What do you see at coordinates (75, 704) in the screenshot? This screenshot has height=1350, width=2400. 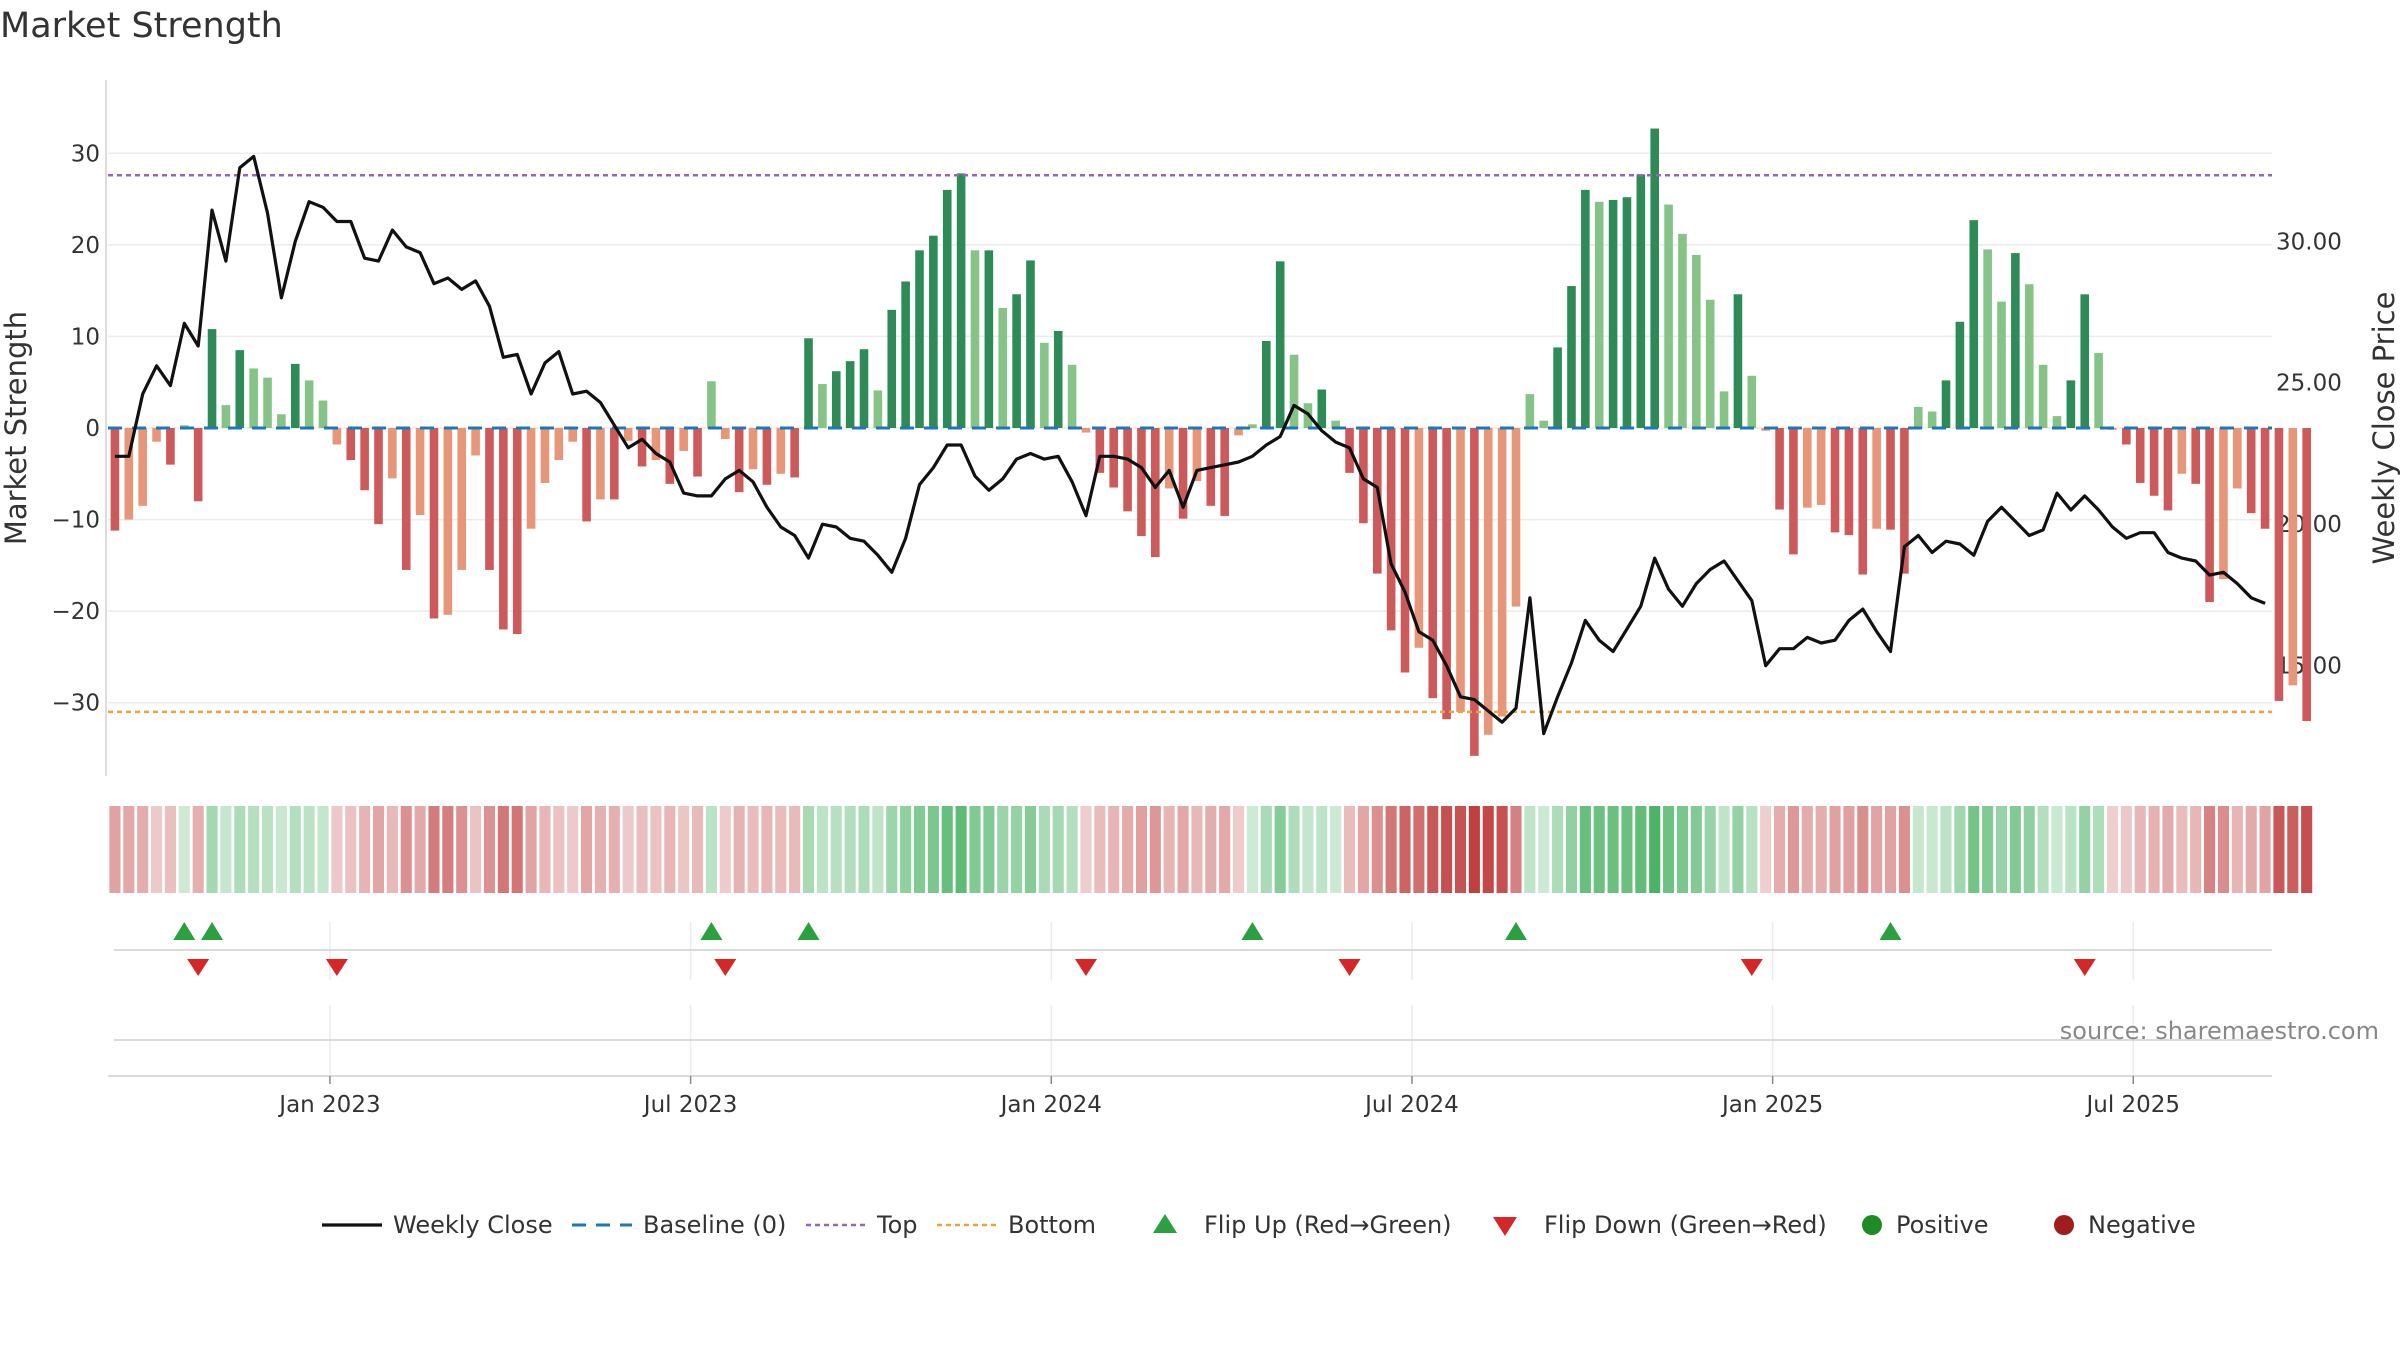 I see `left-tick-label: −30` at bounding box center [75, 704].